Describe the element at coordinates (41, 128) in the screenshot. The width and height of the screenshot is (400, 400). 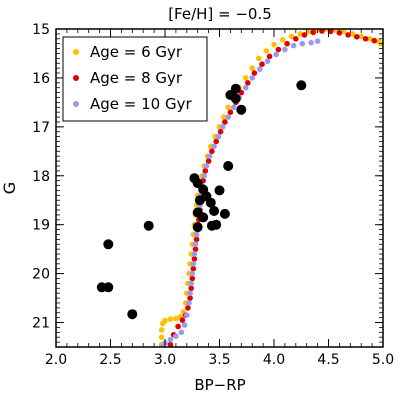
I see `y-tick-label: 17` at that location.